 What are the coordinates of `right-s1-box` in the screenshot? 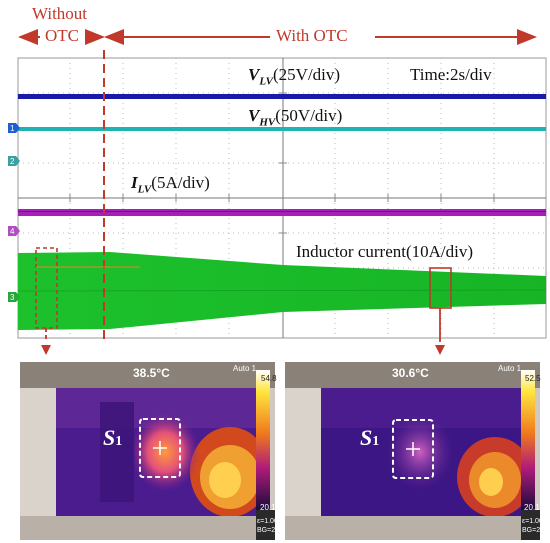 It's located at (413, 449).